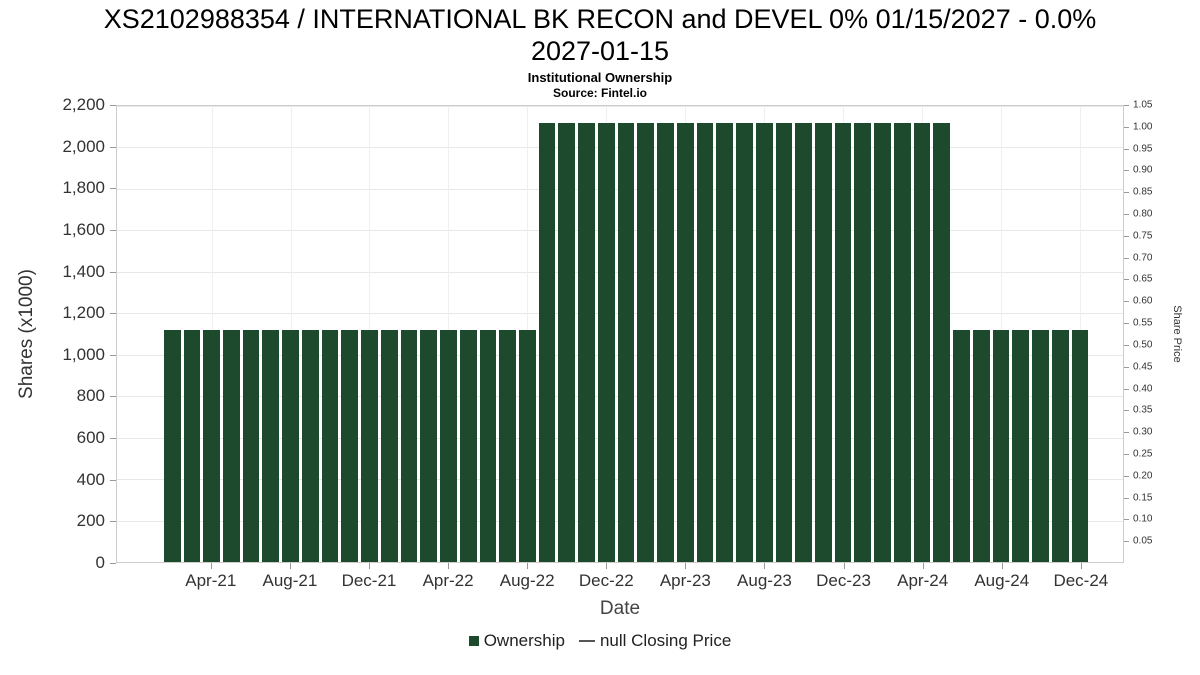  Describe the element at coordinates (524, 640) in the screenshot. I see `legend-item-ownership-label: Ownership` at that location.